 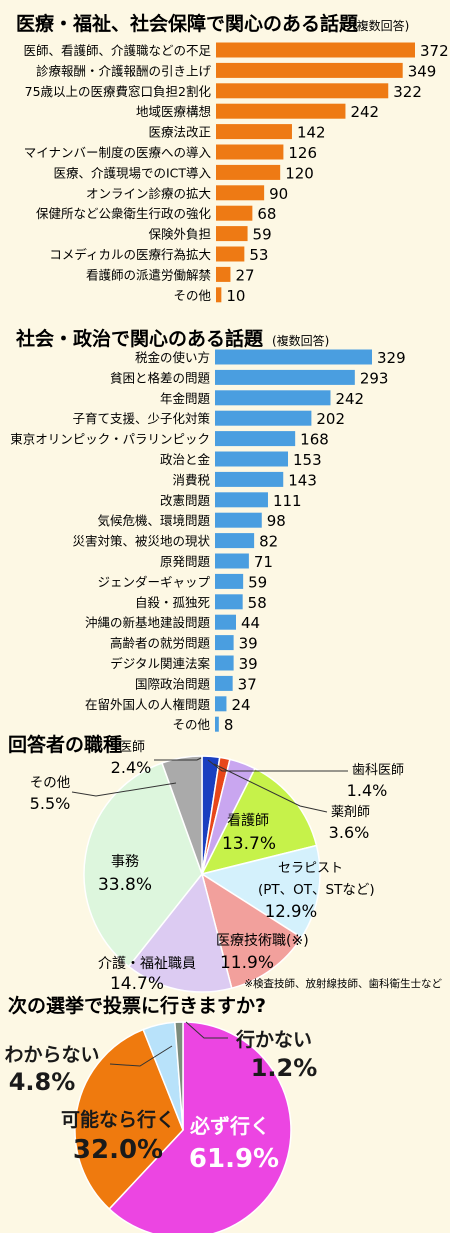 I want to click on value-label: 322, so click(x=407, y=92).